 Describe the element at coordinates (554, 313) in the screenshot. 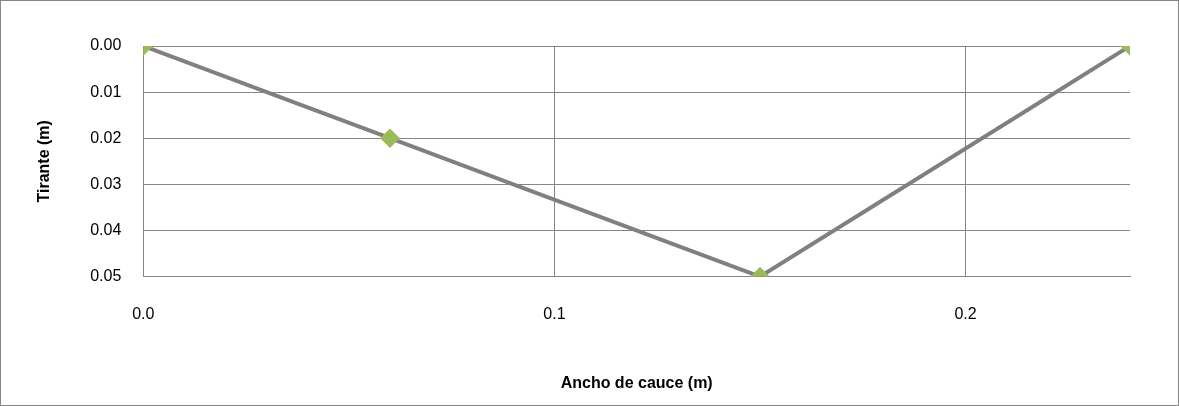

I see `x-tick-label: 0.1` at that location.